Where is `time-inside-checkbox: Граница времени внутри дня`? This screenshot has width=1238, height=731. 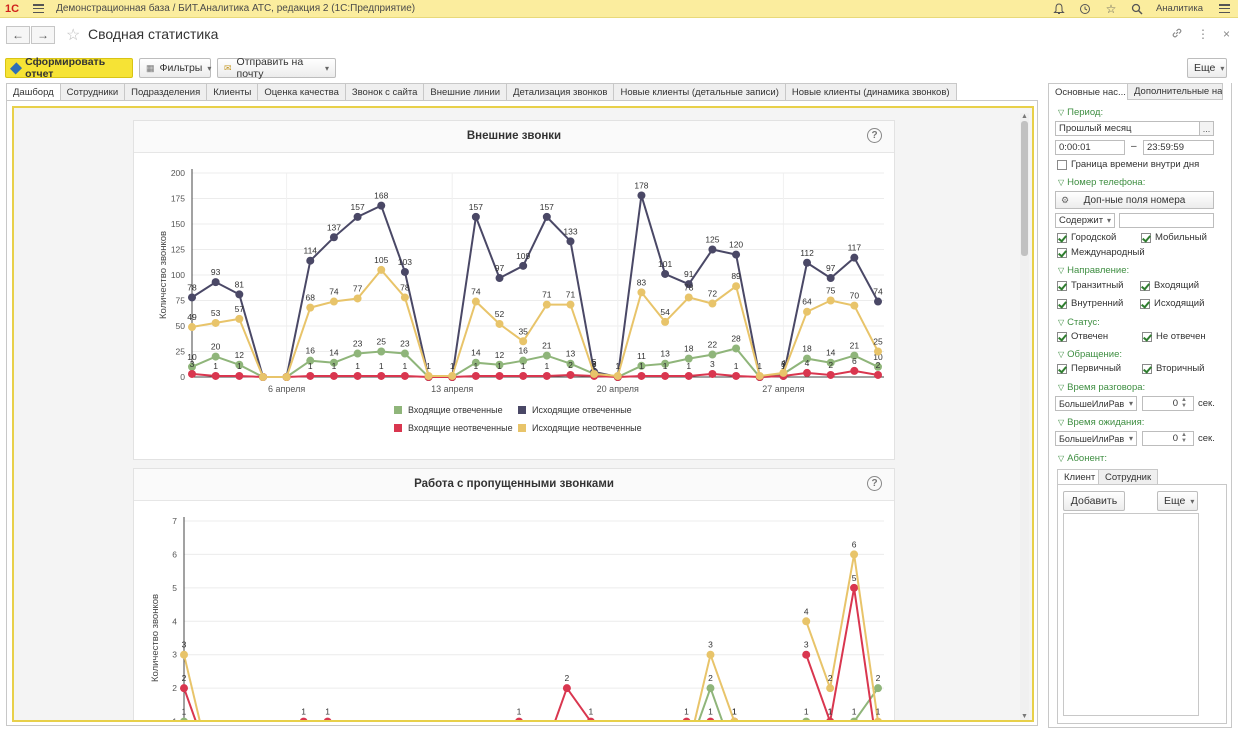
time-inside-checkbox: Граница времени внутри дня is located at coordinates (1128, 164).